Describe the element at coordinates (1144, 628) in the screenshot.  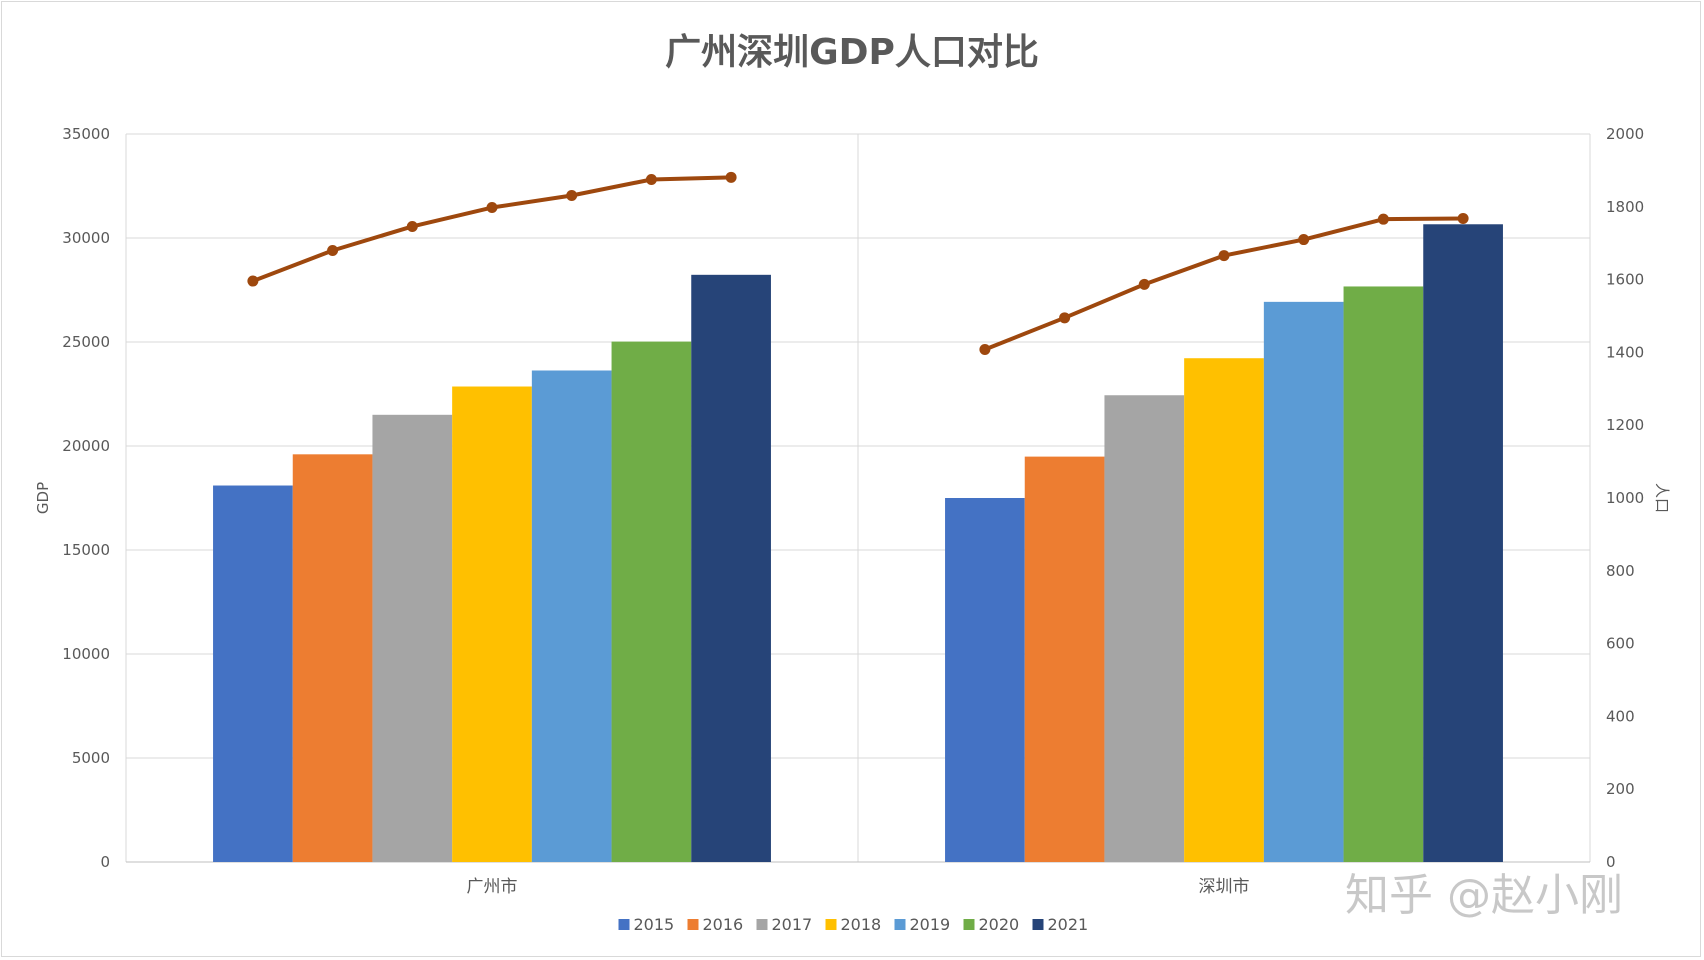
I see `bar-2017-shenzhen` at that location.